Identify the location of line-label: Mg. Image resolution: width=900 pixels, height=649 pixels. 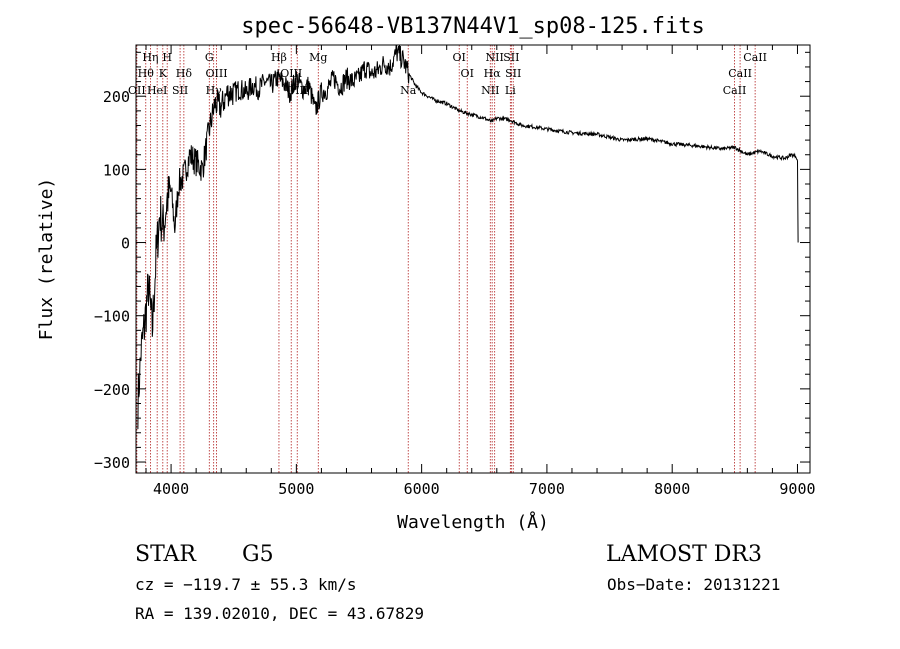
(318, 57).